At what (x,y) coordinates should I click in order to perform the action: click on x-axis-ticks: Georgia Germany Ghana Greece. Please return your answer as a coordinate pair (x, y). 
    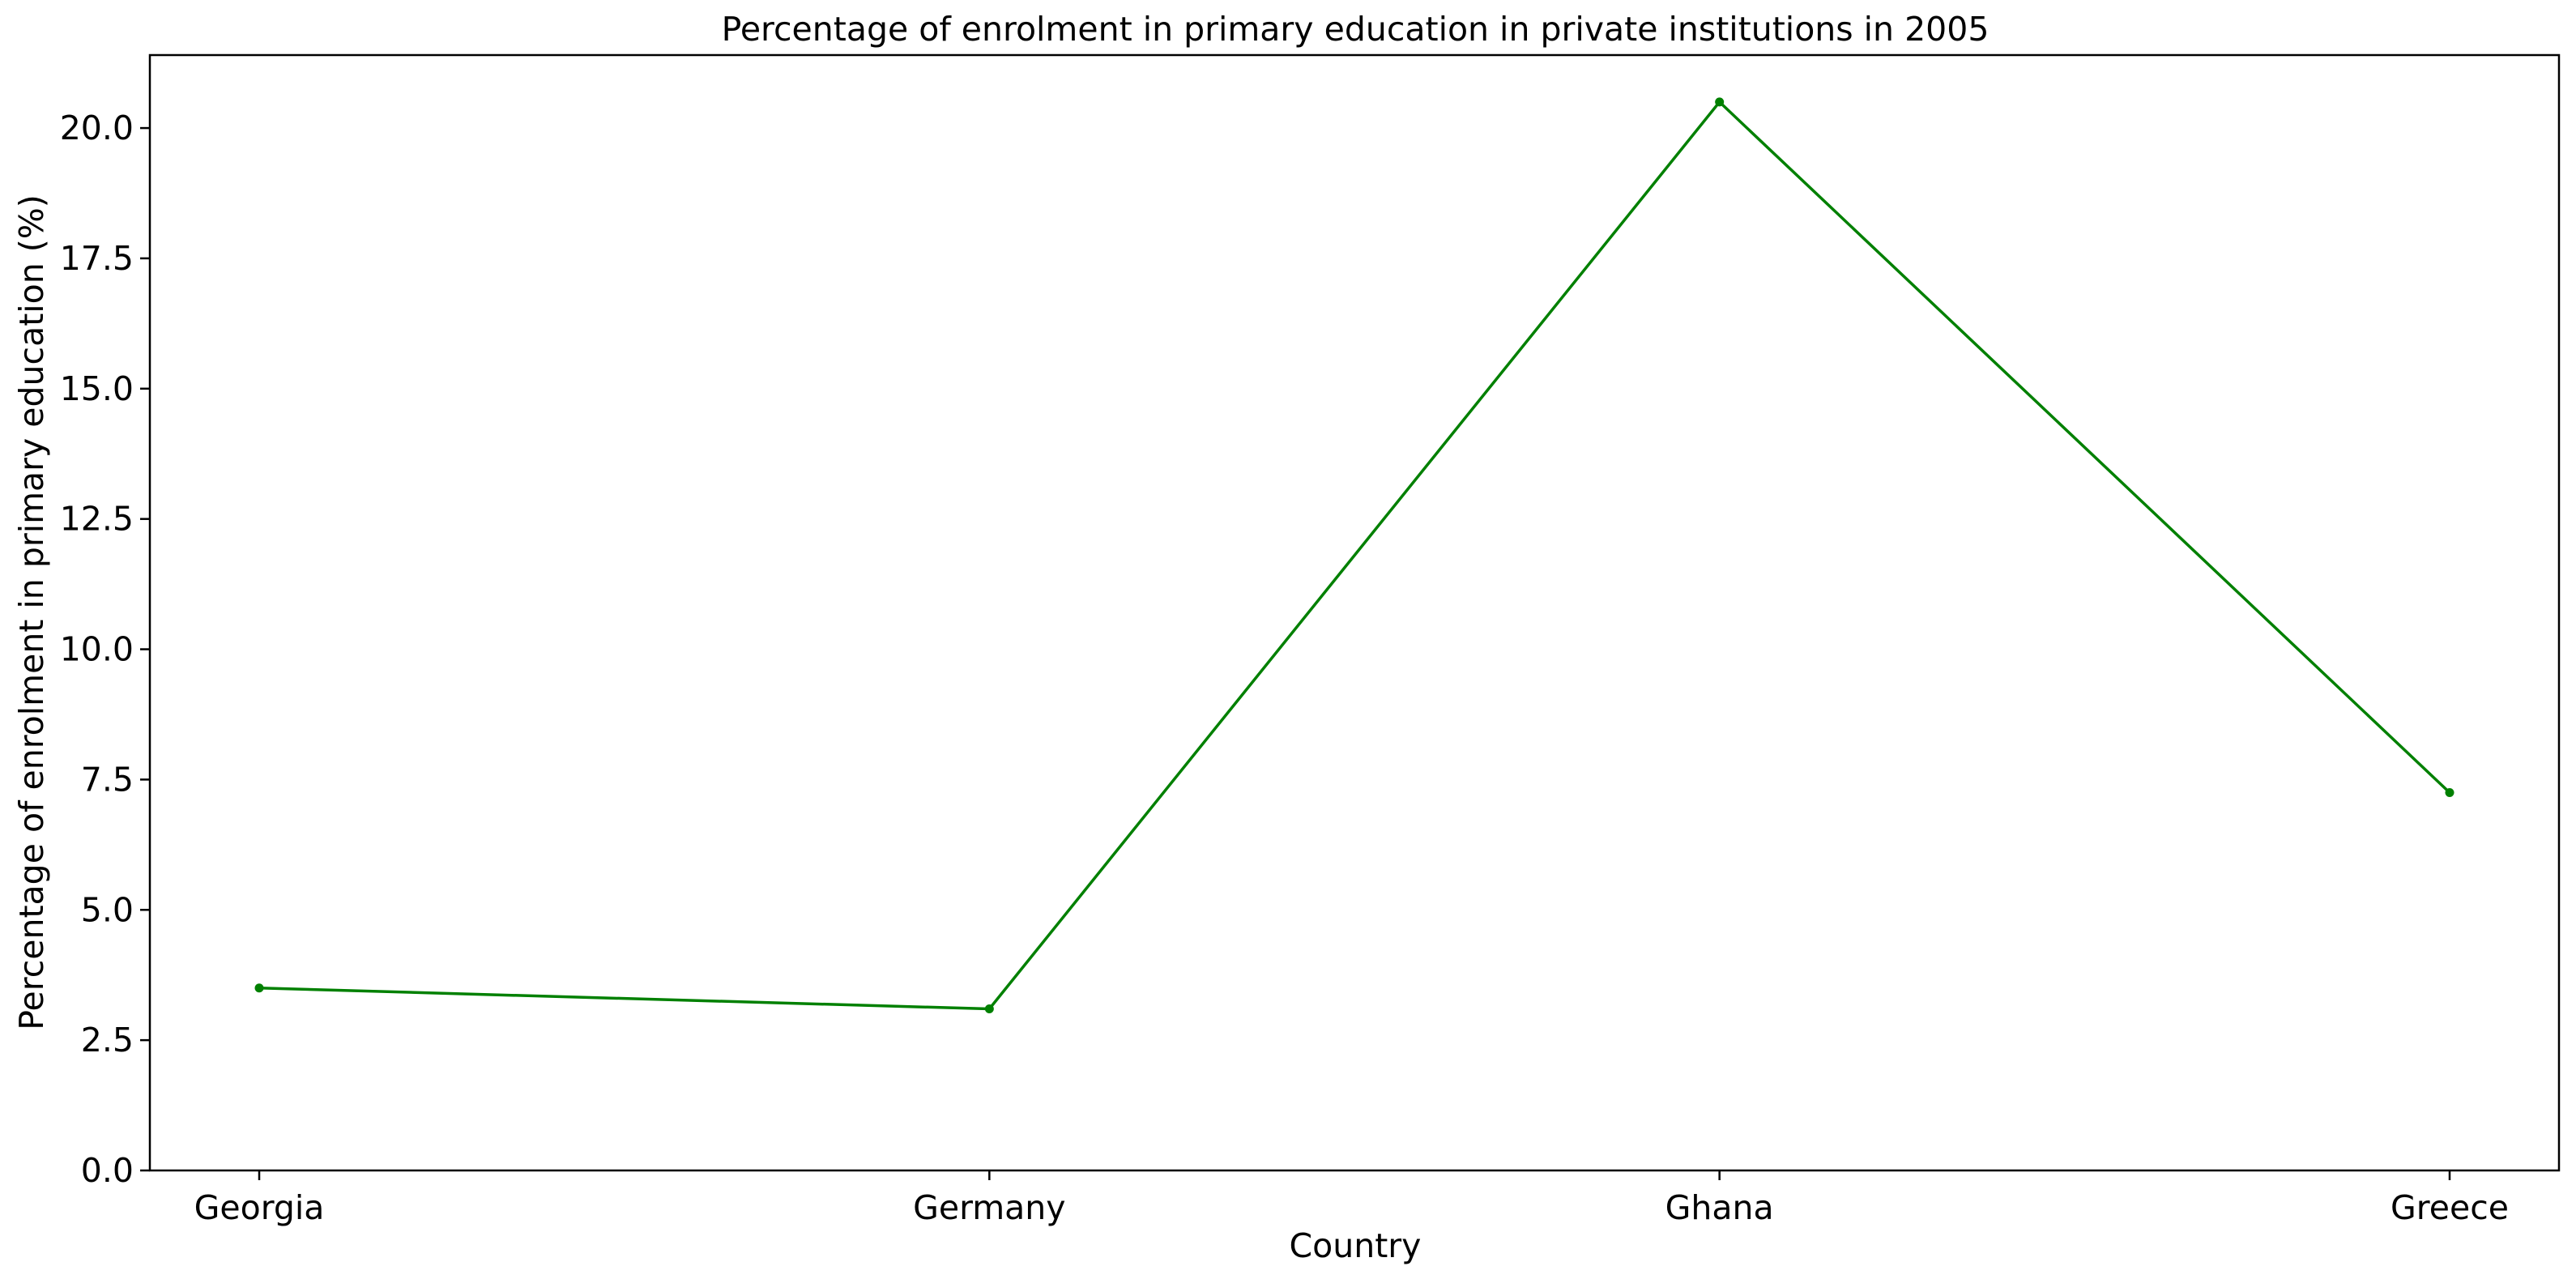
    Looking at the image, I should click on (1351, 1198).